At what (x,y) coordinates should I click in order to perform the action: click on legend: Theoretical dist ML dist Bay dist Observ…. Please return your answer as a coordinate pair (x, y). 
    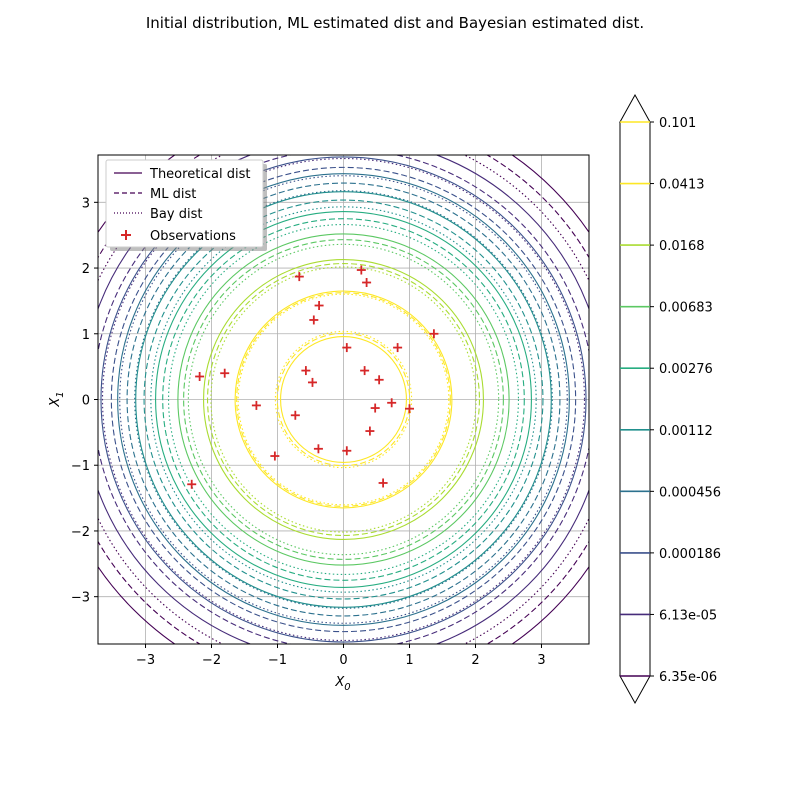
    Looking at the image, I should click on (186, 205).